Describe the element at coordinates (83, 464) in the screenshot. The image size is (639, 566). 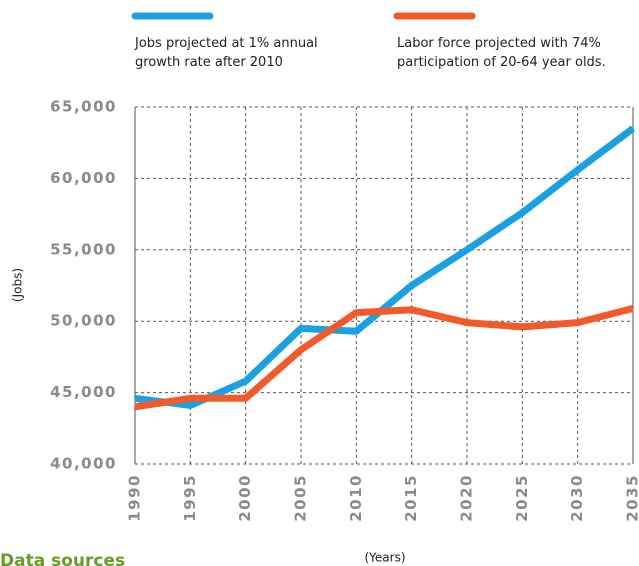
I see `y-tick-label: 40,000` at that location.